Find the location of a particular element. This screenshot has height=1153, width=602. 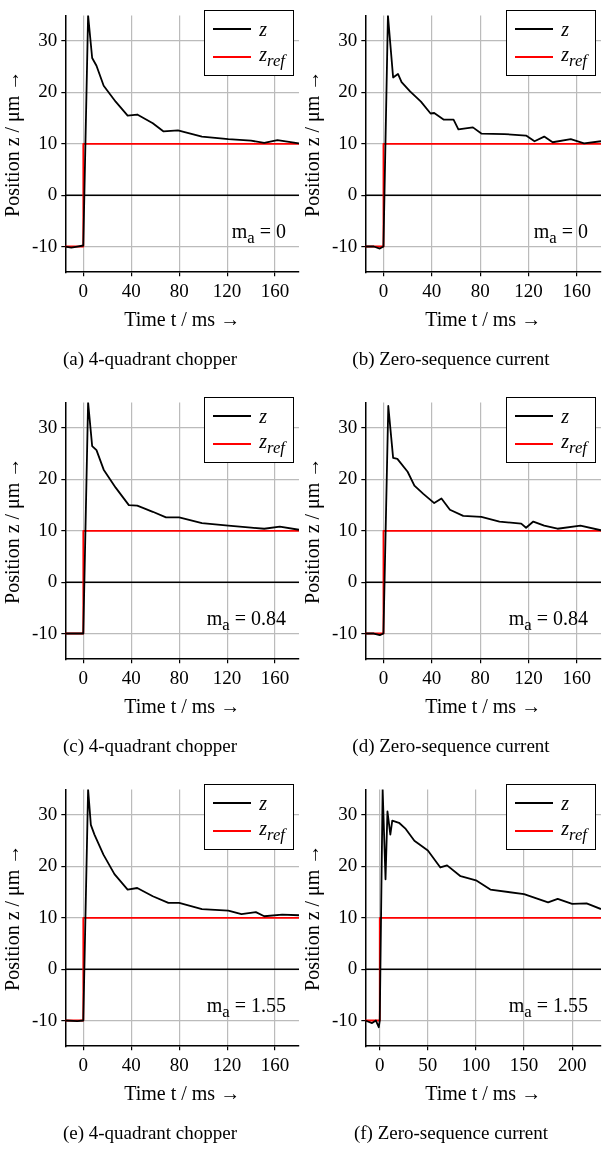

x-tick-label: 150 is located at coordinates (524, 1064).